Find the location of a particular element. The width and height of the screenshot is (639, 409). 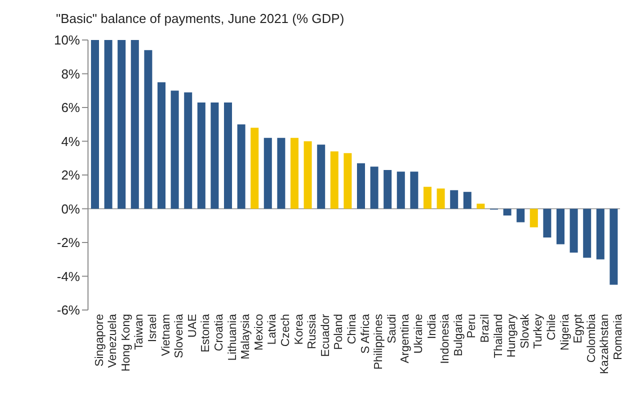

x-tick-label: Estonia is located at coordinates (206, 332).